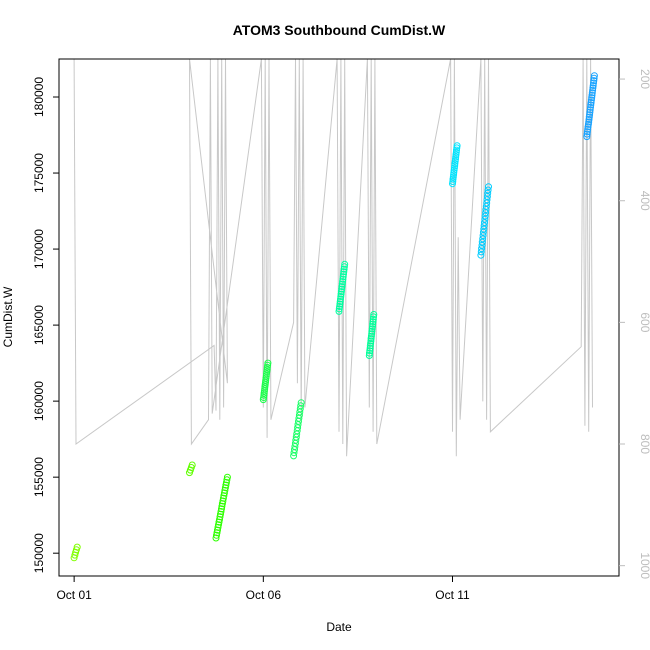 Image resolution: width=650 pixels, height=650 pixels. I want to click on y2-tick-label: 1000, so click(644, 565).